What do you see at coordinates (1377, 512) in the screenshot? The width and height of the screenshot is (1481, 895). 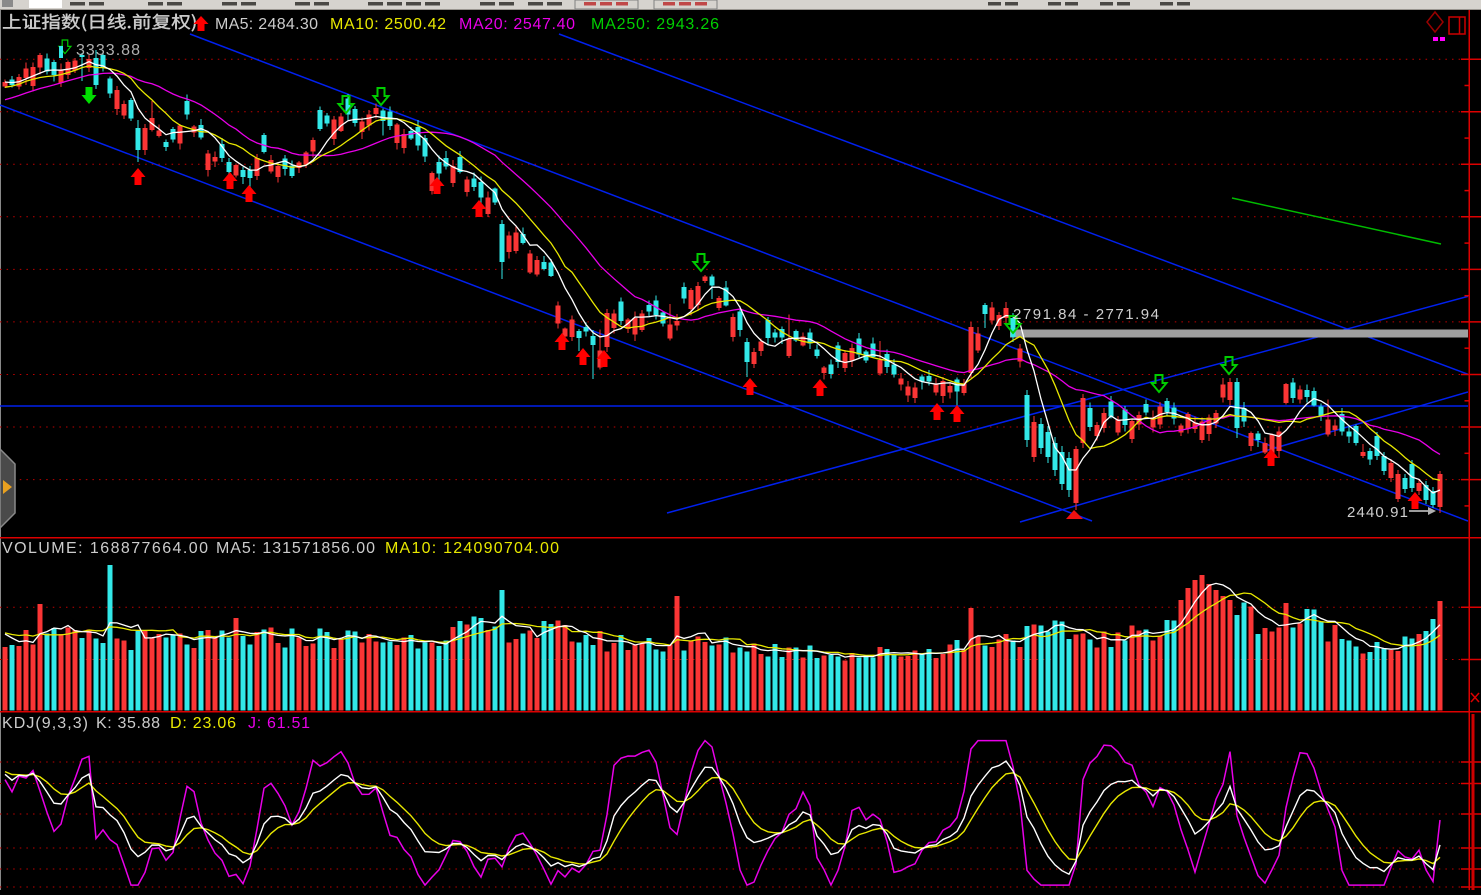 I see `svg-text: 2440.91` at bounding box center [1377, 512].